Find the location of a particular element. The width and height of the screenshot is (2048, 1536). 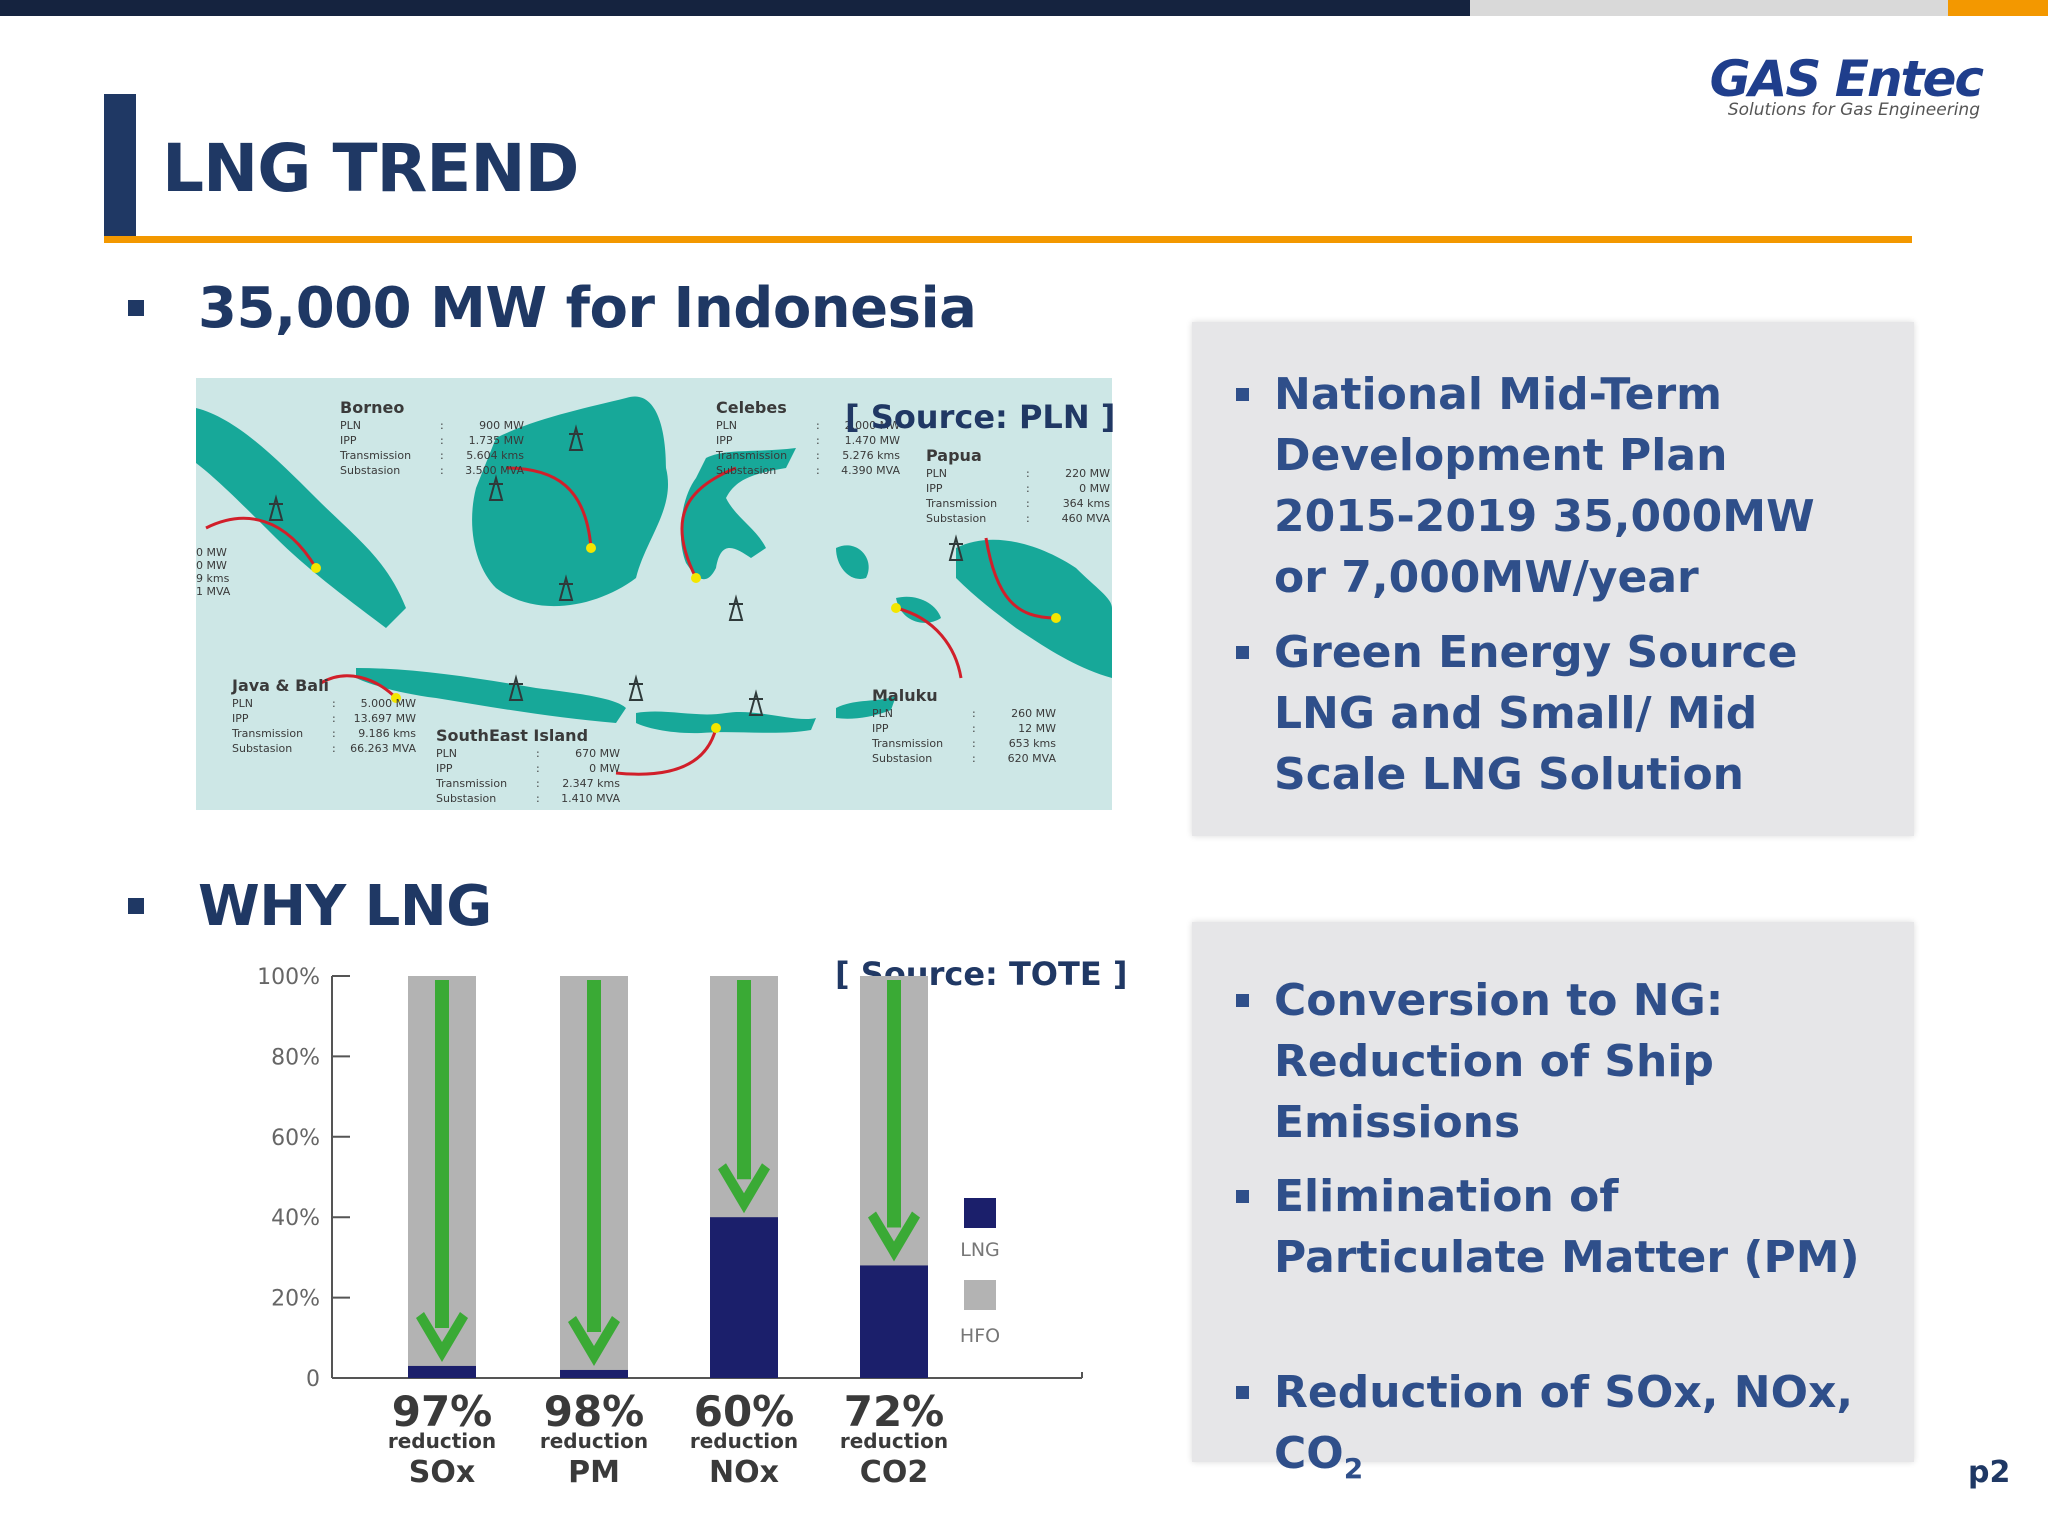

map-region-row: Transmission:5.276 kms is located at coordinates (808, 455).